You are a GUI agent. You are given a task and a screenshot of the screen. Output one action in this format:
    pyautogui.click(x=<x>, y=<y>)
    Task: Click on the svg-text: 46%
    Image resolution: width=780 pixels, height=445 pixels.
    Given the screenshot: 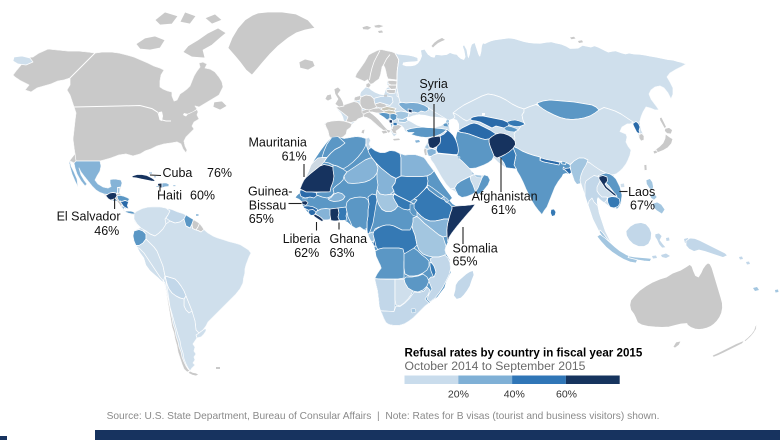 What is the action you would take?
    pyautogui.click(x=106, y=231)
    